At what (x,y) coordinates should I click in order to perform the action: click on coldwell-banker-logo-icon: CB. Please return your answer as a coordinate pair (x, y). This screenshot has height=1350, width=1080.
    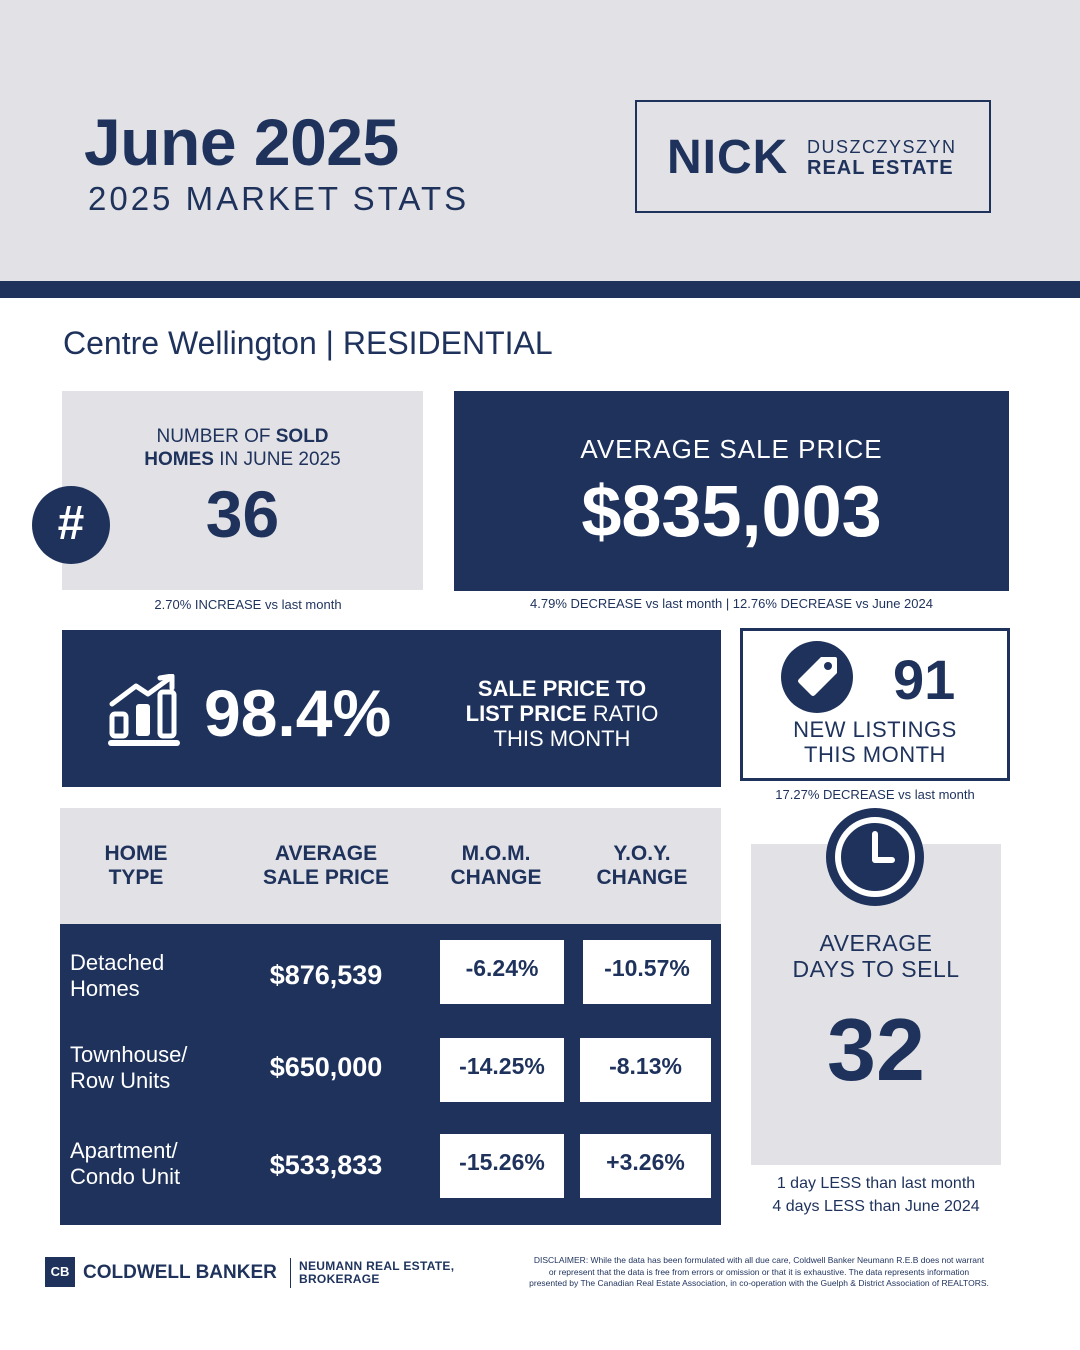
    Looking at the image, I should click on (60, 1272).